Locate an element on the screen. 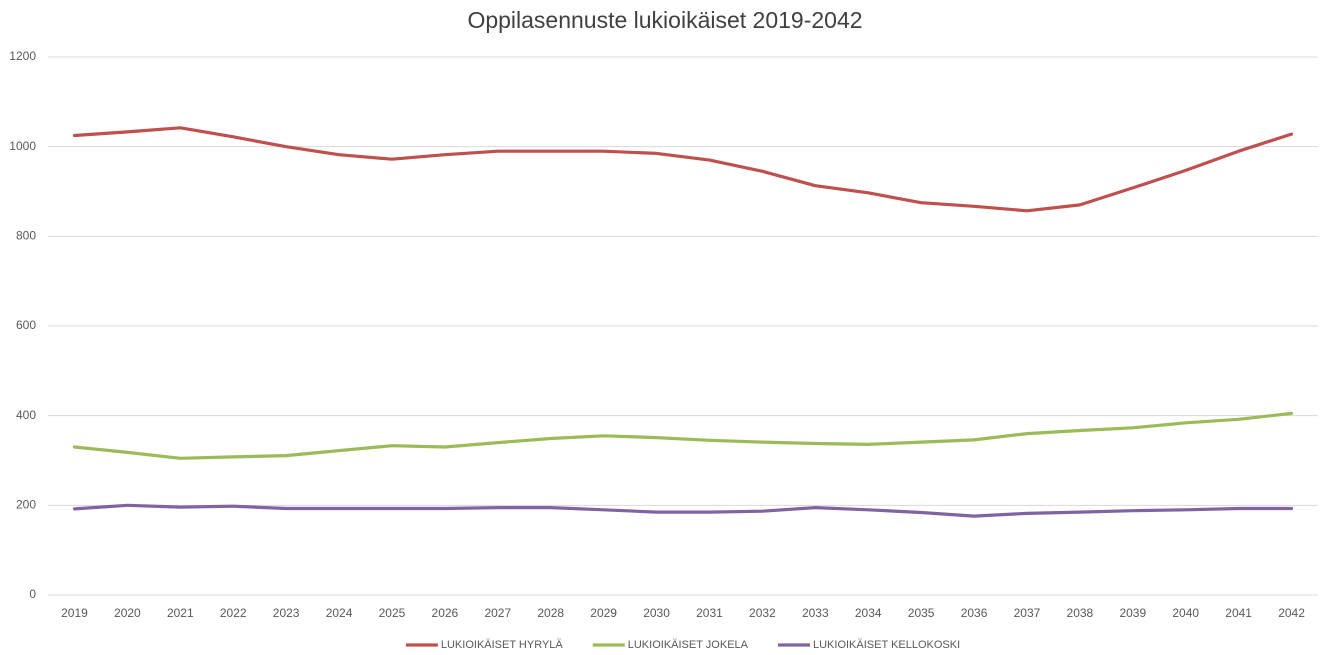 This screenshot has width=1325, height=655. x-tick-label: 2034 is located at coordinates (868, 613).